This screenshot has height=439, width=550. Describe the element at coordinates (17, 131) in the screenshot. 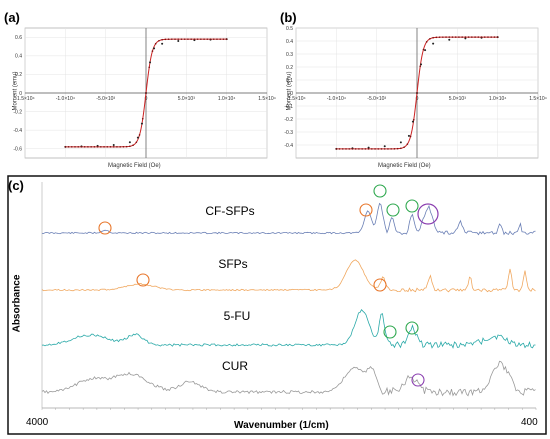

I see `chart-a-ytick-label: -0.4` at that location.